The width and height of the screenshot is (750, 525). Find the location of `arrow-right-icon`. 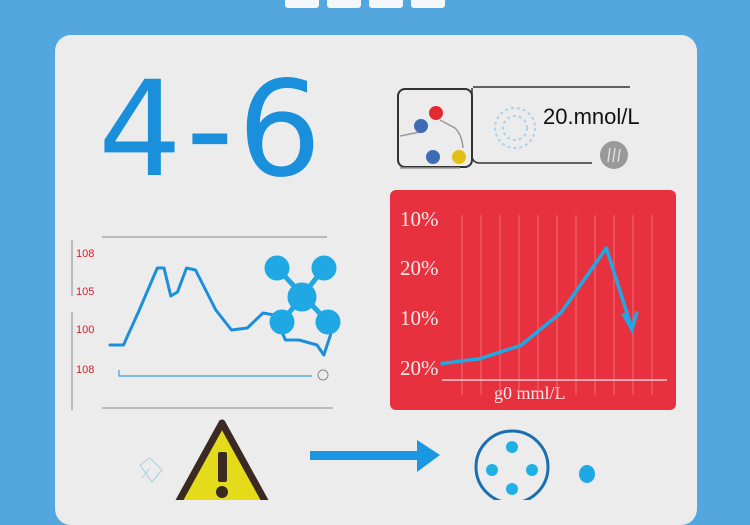

arrow-right-icon is located at coordinates (375, 456).